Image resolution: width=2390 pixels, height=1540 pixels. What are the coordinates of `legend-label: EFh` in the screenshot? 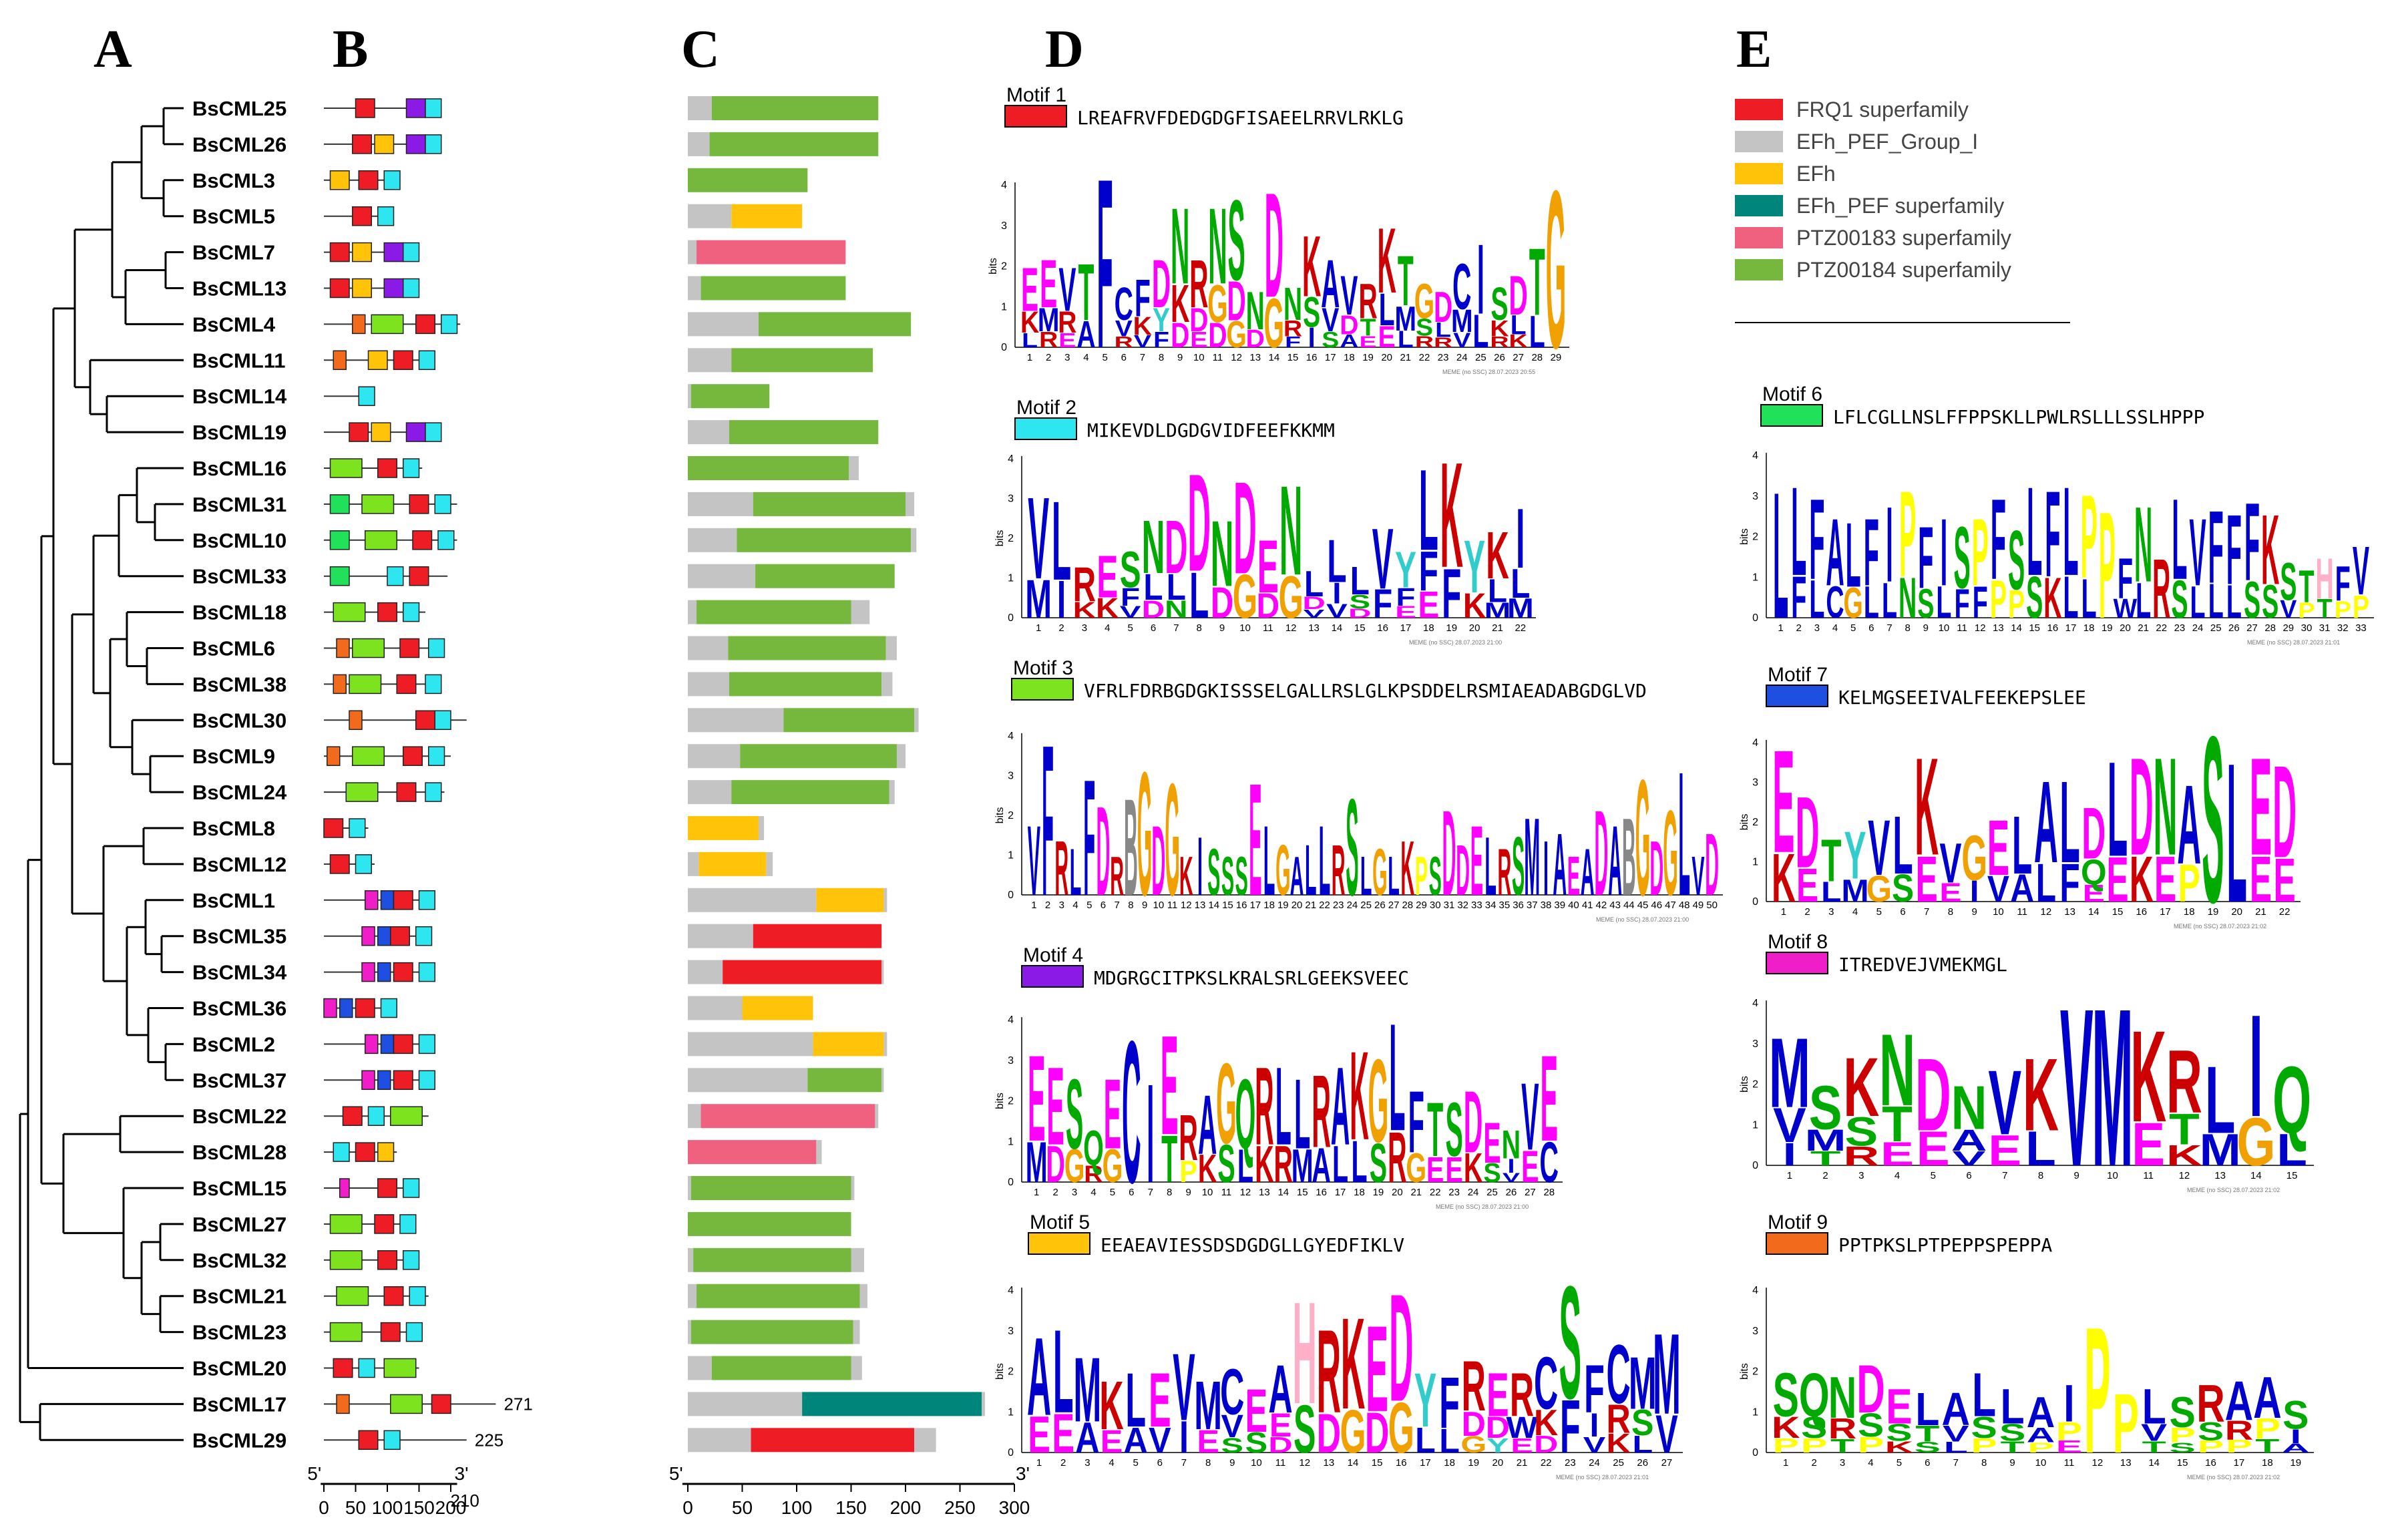 It's located at (1816, 174).